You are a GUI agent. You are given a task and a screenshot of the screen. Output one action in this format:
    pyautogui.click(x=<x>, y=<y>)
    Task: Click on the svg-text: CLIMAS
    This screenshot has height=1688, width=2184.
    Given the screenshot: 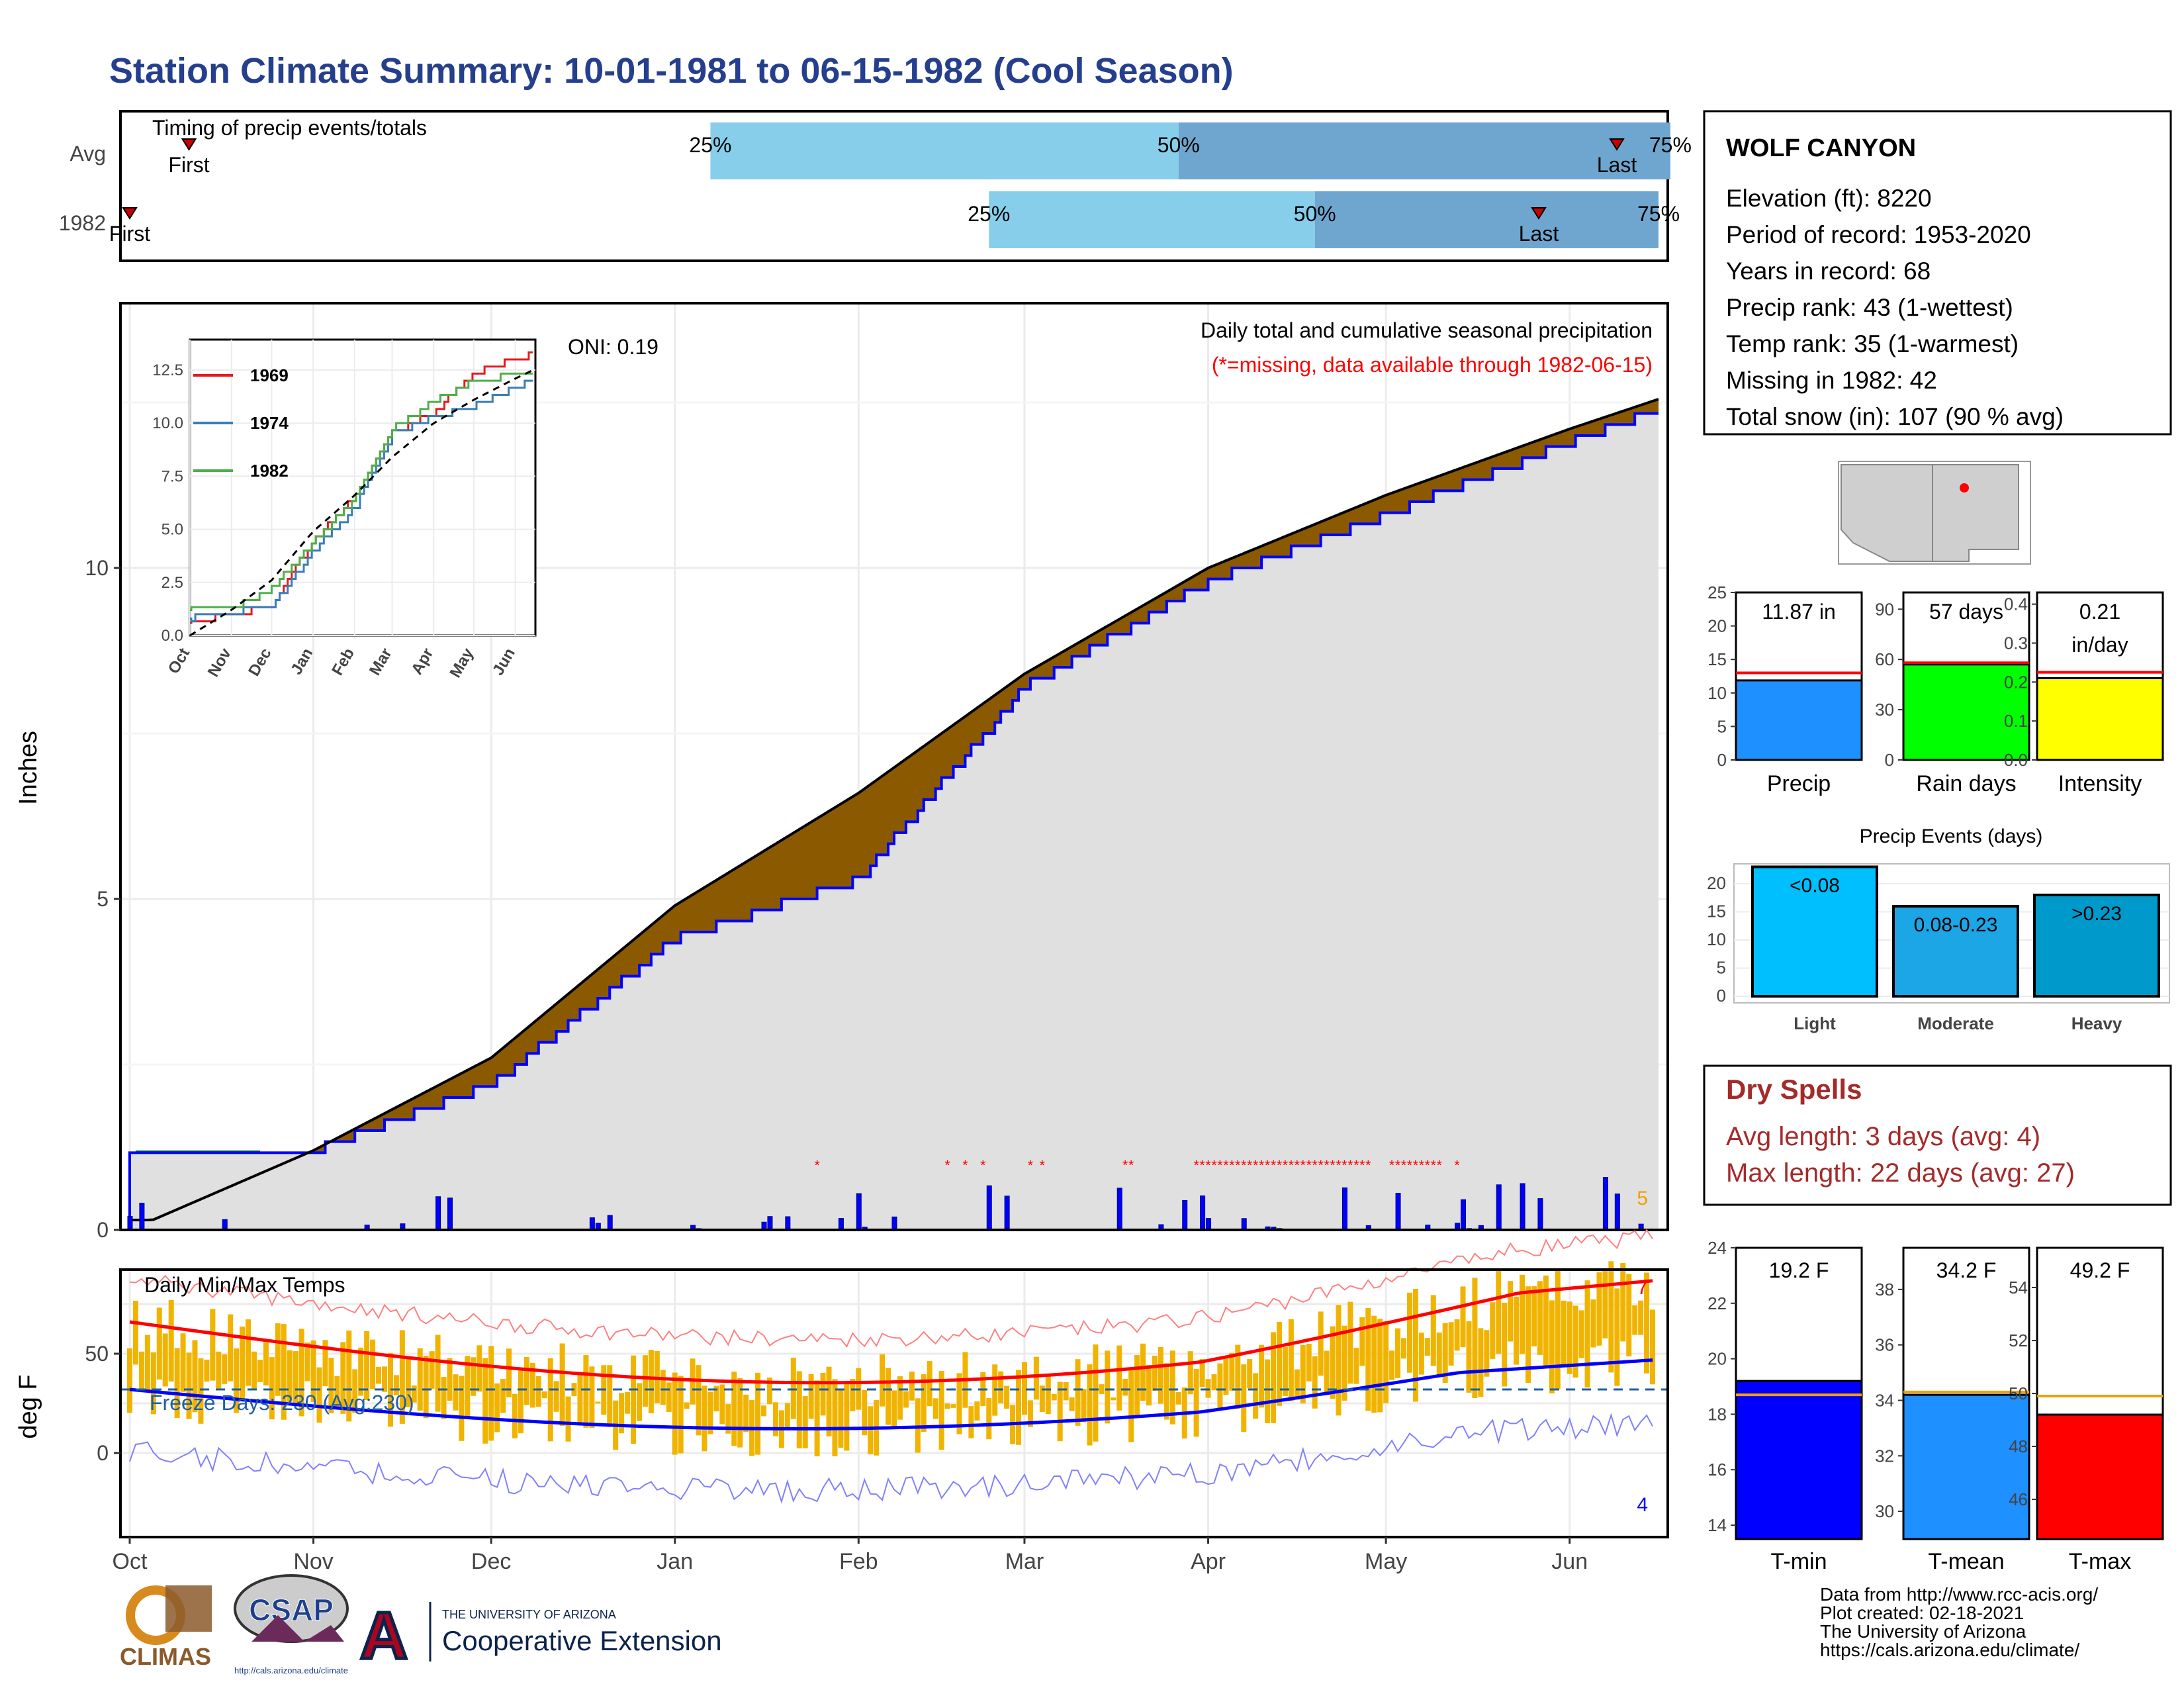 What is the action you would take?
    pyautogui.click(x=165, y=1656)
    